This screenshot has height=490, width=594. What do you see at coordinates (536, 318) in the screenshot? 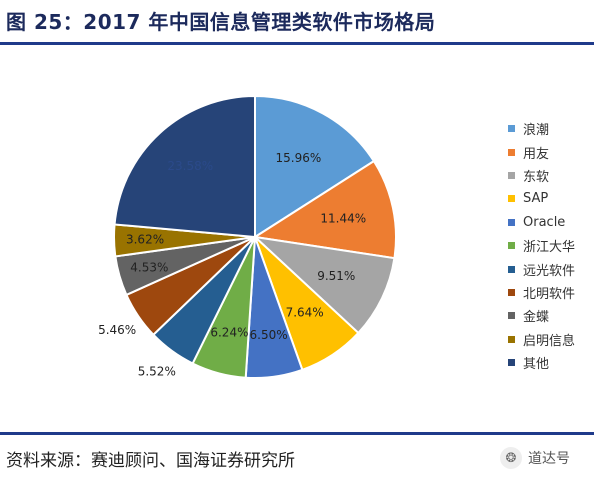
I see `legend-label: 金蝶` at bounding box center [536, 318].